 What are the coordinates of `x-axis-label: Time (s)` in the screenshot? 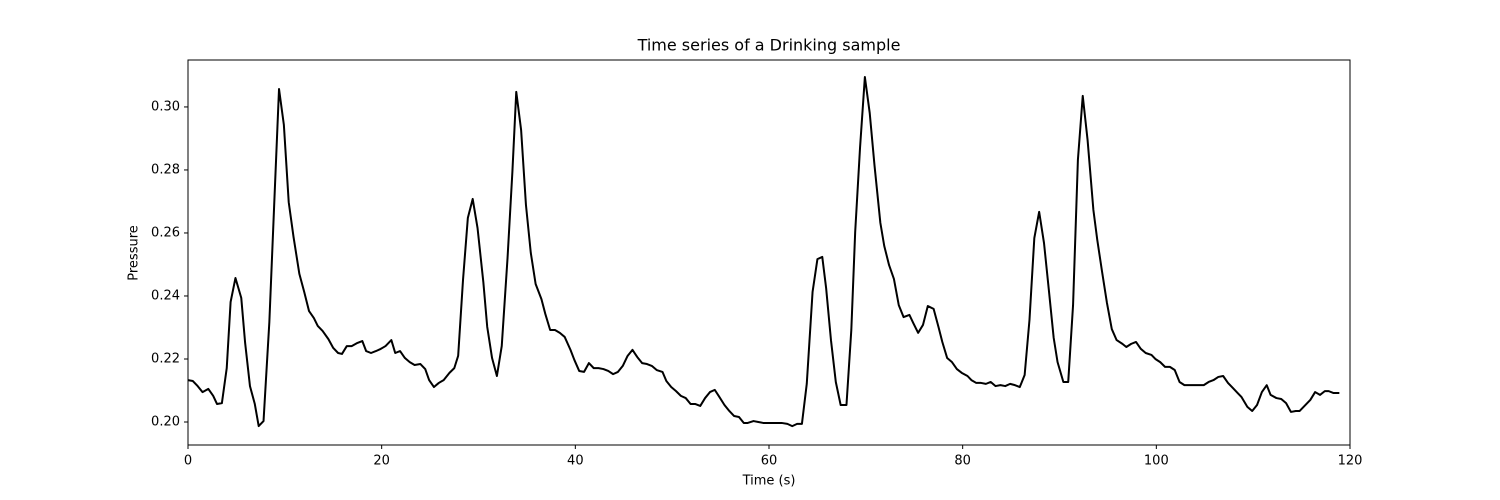 It's located at (769, 481).